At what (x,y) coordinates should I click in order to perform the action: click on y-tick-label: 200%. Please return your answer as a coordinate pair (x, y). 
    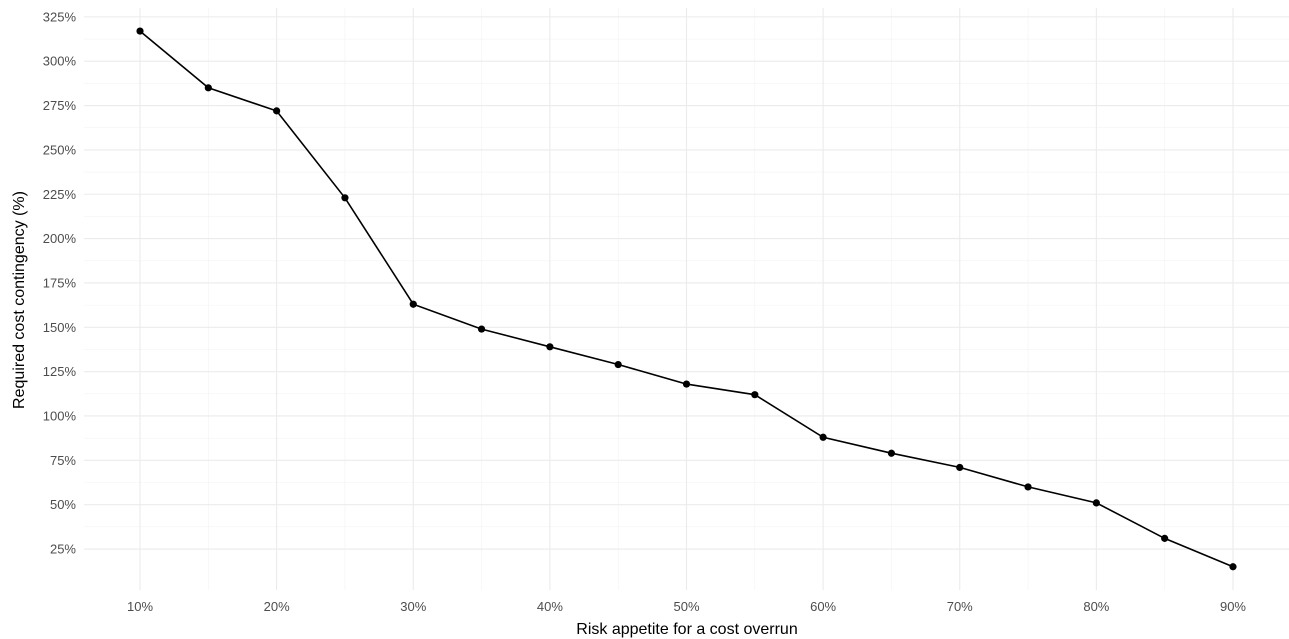
    Looking at the image, I should click on (60, 238).